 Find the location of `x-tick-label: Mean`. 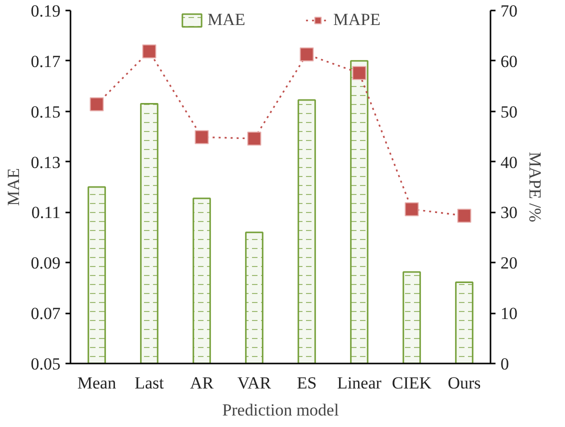

x-tick-label: Mean is located at coordinates (97, 383).